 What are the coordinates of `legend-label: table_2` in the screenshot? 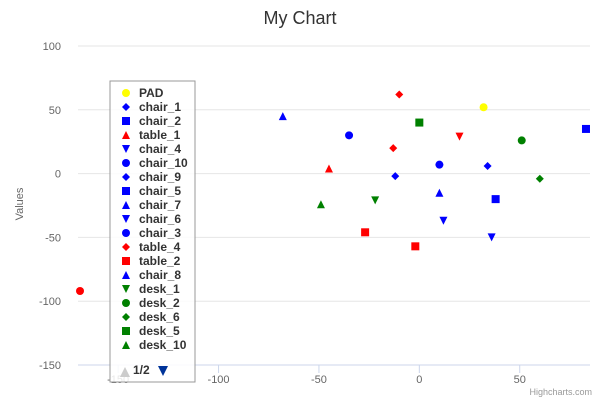 It's located at (160, 261).